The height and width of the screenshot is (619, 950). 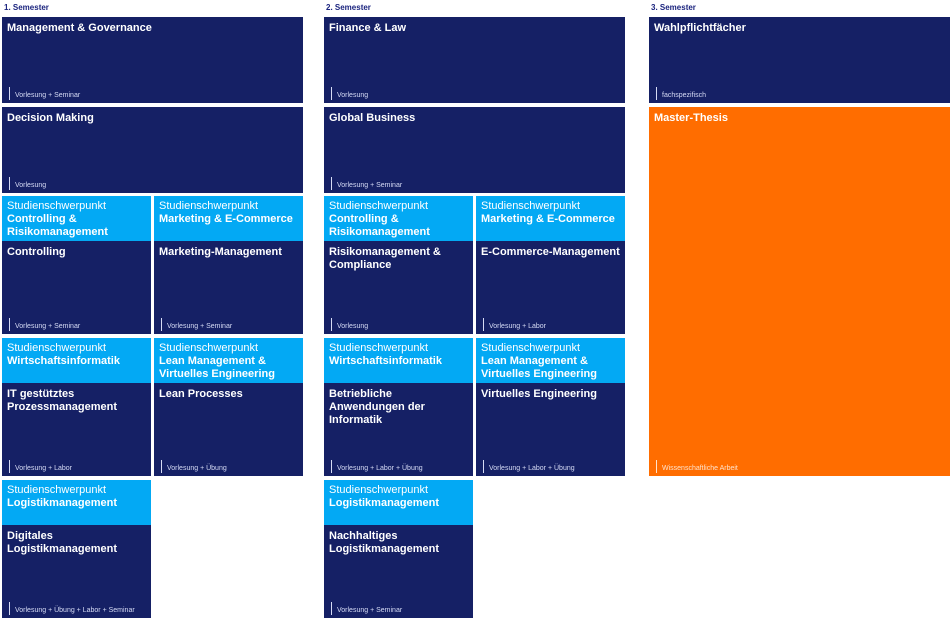 What do you see at coordinates (220, 252) in the screenshot?
I see `module-title: Marketing-Management` at bounding box center [220, 252].